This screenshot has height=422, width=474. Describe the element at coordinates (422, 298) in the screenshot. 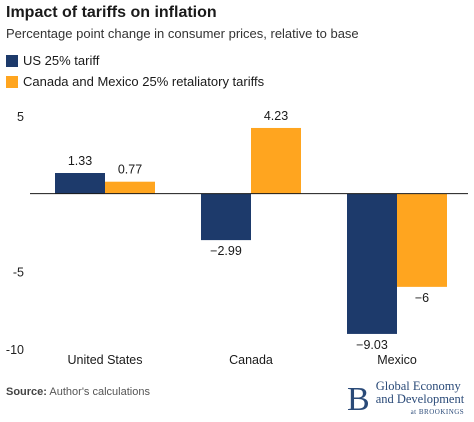

I see `data-label: −6` at that location.